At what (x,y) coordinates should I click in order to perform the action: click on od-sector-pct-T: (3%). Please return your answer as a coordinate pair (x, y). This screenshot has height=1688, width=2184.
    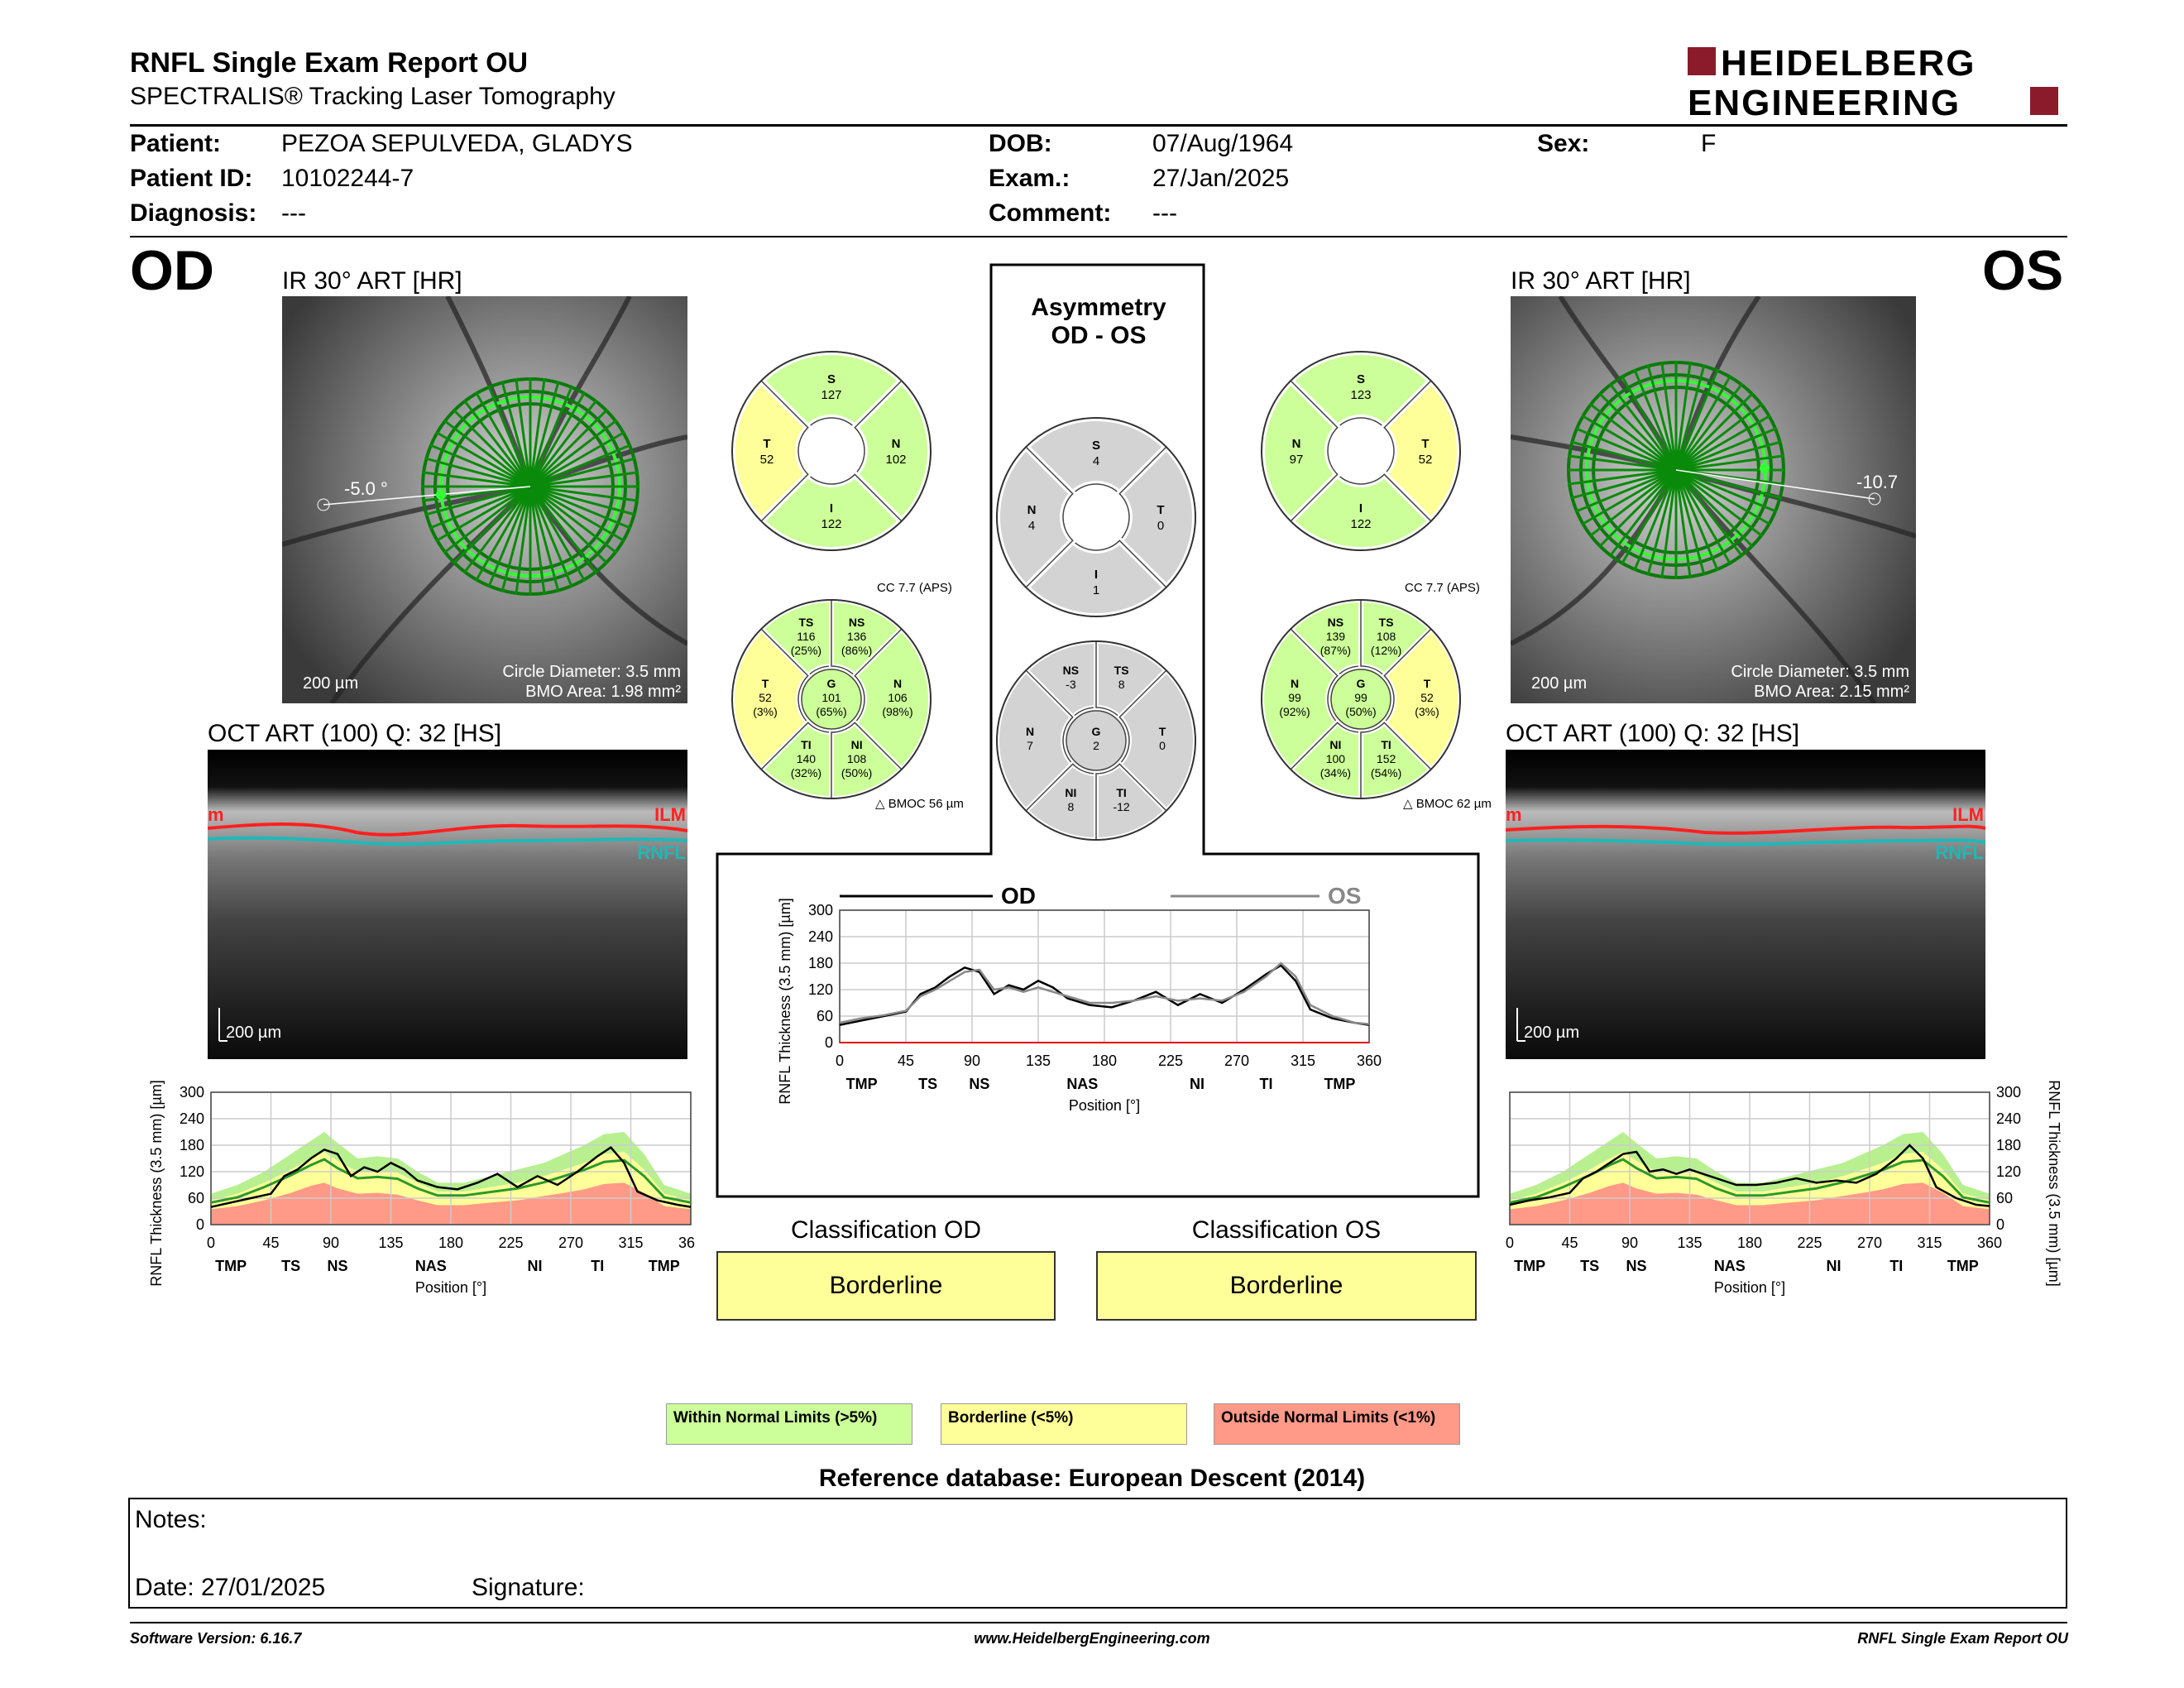
    Looking at the image, I should click on (765, 711).